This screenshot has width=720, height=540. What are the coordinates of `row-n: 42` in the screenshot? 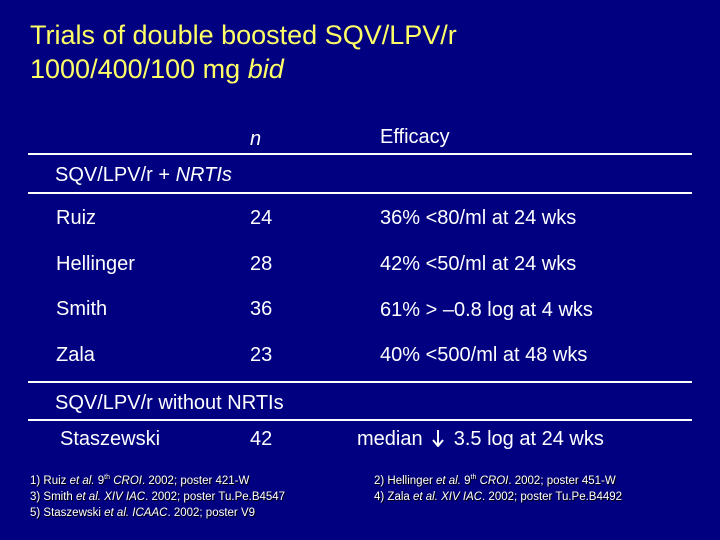 It's located at (261, 439).